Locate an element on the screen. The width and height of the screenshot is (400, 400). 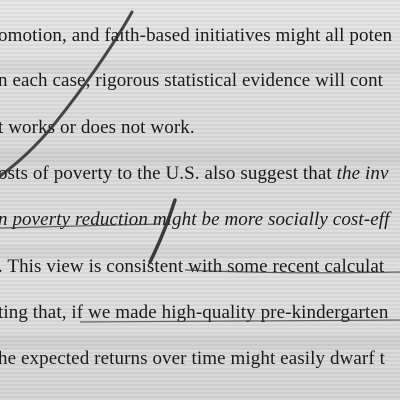
text-line-4-italic: the inv is located at coordinates (362, 173).